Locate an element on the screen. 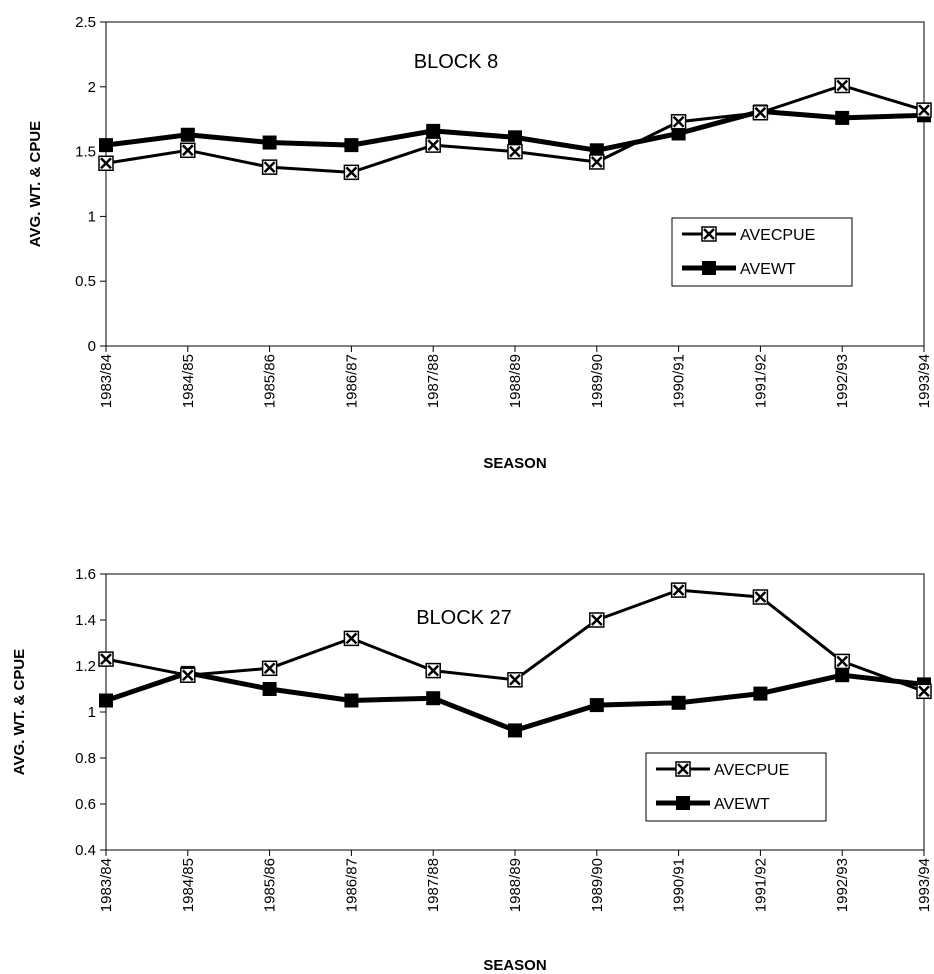 This screenshot has height=974, width=934. y-tick-label: 0.6 is located at coordinates (85, 804).